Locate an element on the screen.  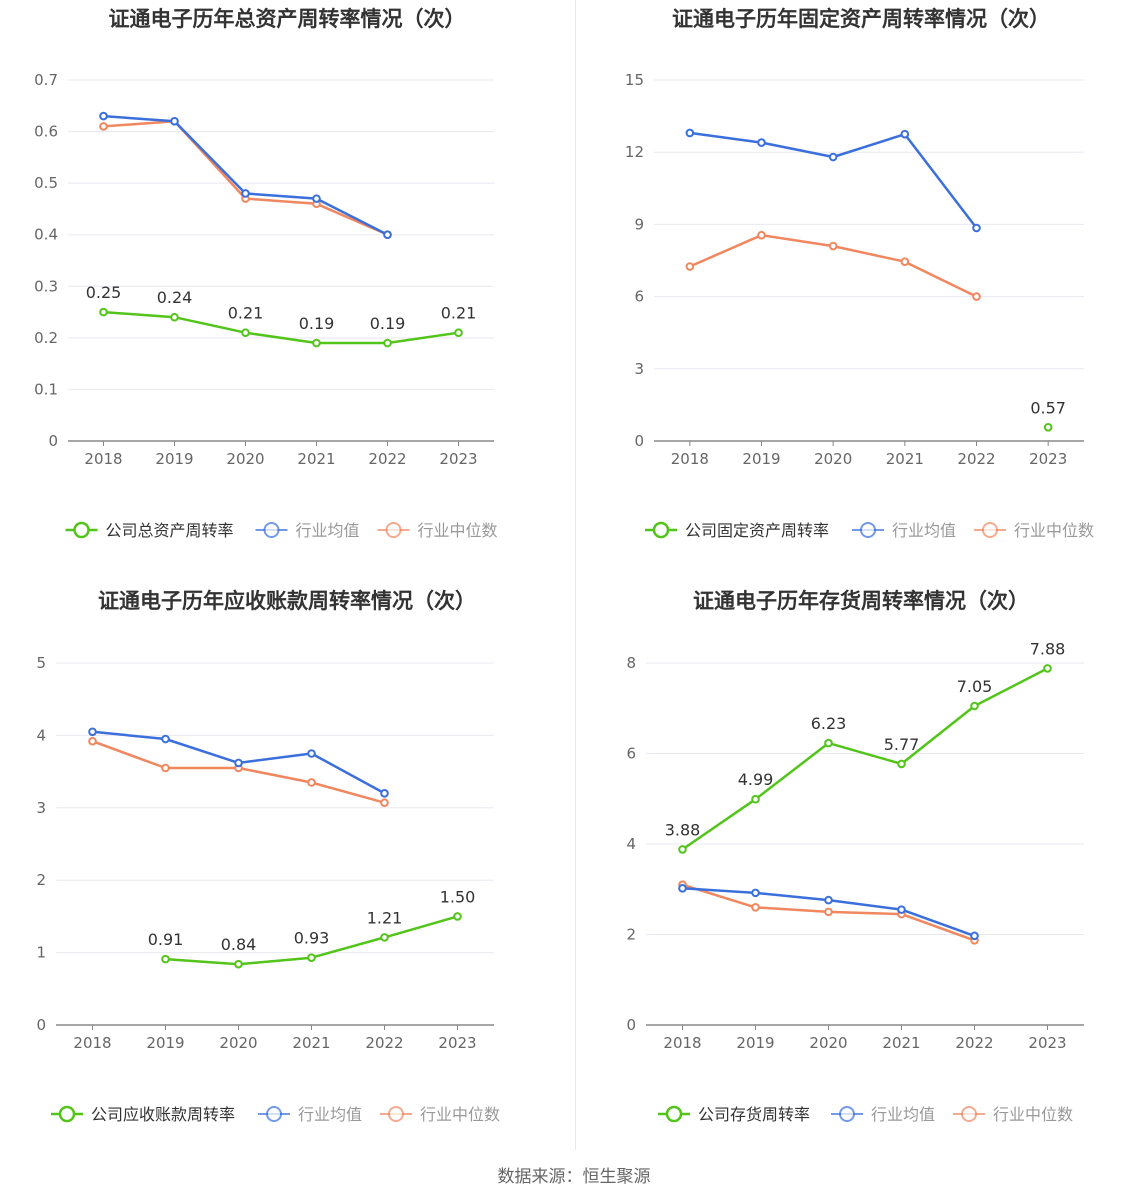
series-line-company is located at coordinates (865, 759).